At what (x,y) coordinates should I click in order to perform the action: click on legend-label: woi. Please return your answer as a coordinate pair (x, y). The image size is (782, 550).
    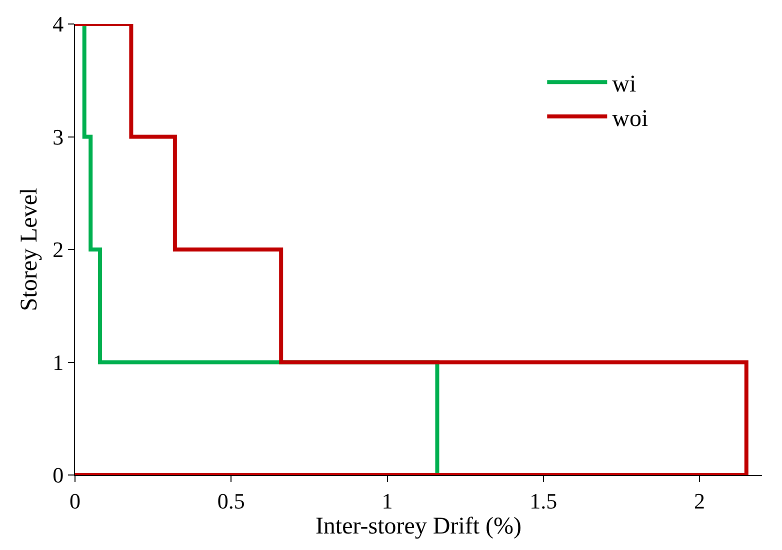
    Looking at the image, I should click on (630, 119).